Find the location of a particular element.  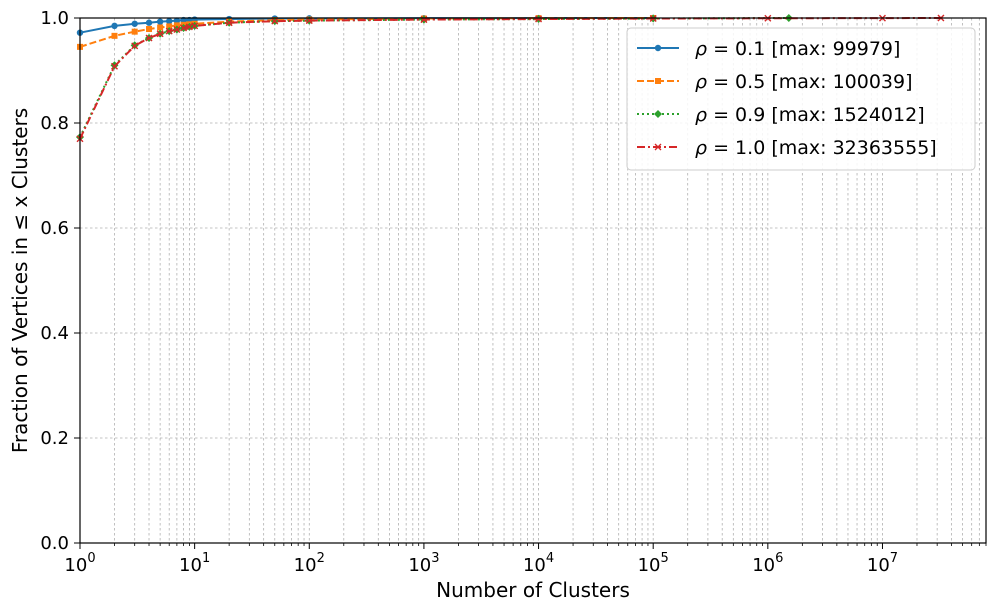

y-tick-label: 0.2 is located at coordinates (54, 438).